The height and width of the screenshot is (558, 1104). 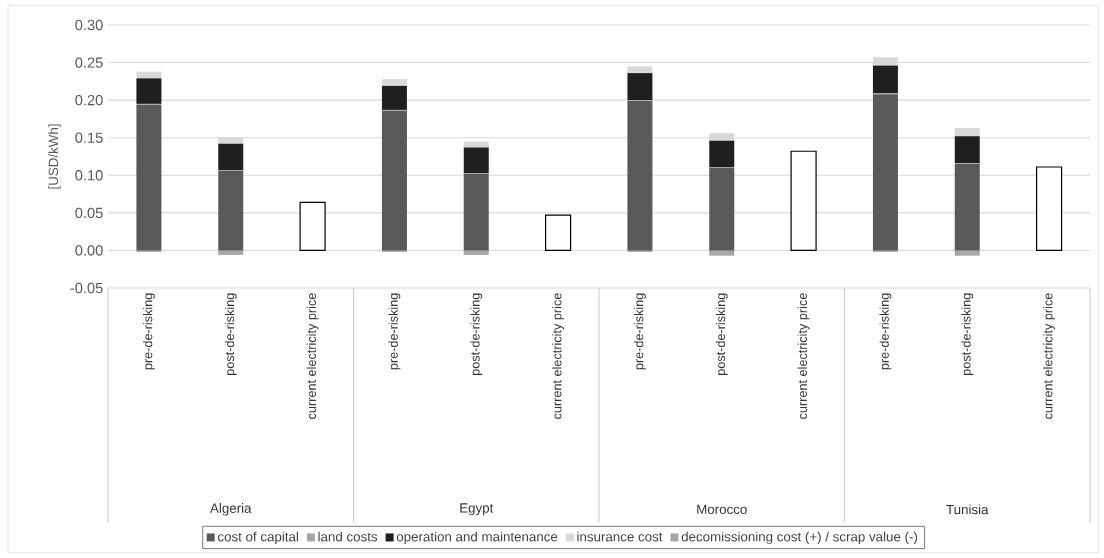 What do you see at coordinates (620, 536) in the screenshot?
I see `legend-label: insurance cost` at bounding box center [620, 536].